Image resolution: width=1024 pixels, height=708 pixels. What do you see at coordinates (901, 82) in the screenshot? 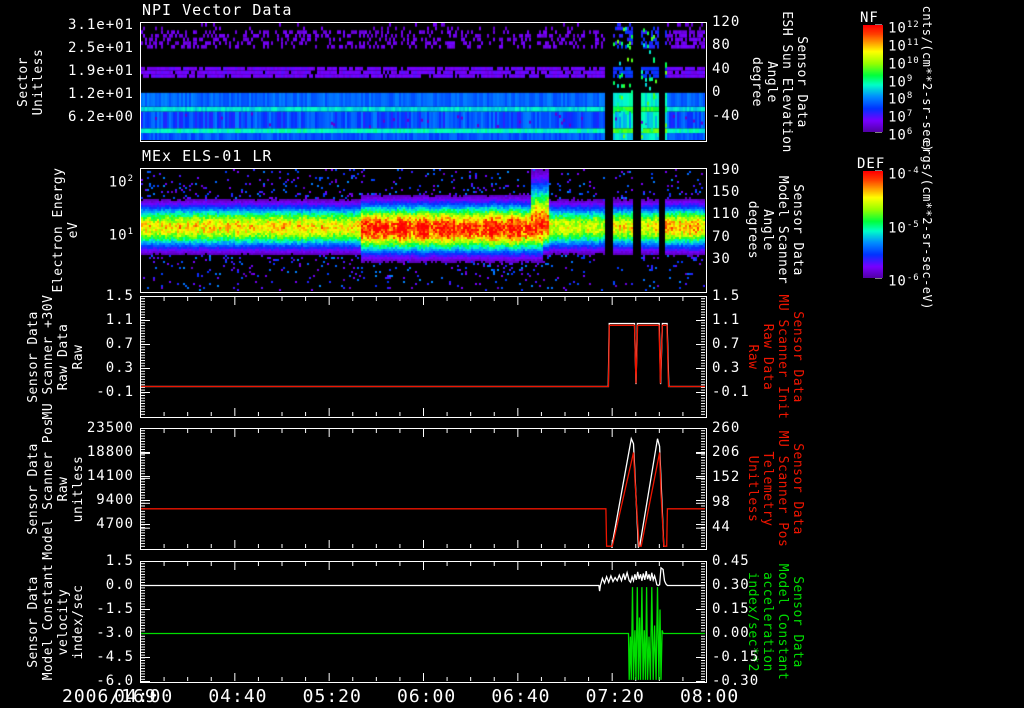
I see `tick-label: 109` at bounding box center [901, 82].